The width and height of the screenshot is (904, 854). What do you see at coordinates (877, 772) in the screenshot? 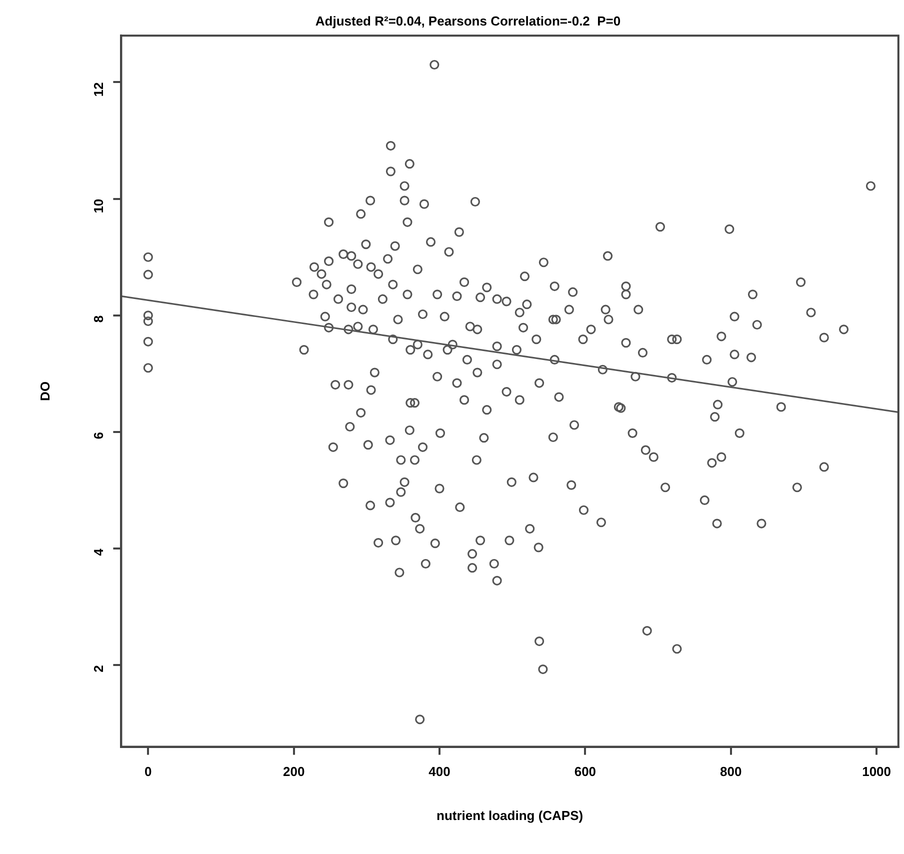
I see `x-tick-label: 1000` at bounding box center [877, 772].